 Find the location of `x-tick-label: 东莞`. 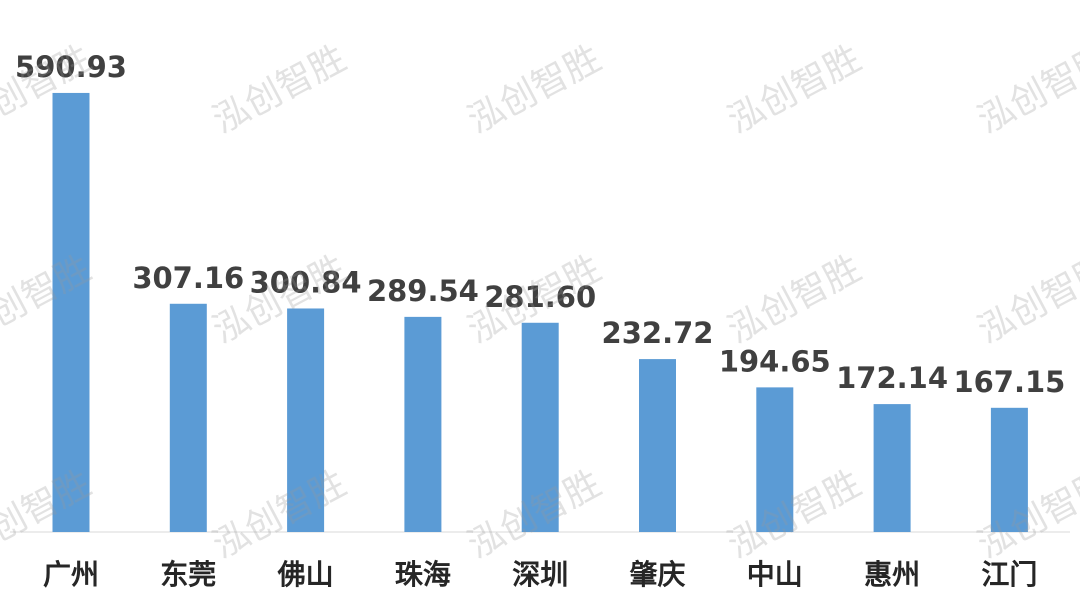

x-tick-label: 东莞 is located at coordinates (188, 574).